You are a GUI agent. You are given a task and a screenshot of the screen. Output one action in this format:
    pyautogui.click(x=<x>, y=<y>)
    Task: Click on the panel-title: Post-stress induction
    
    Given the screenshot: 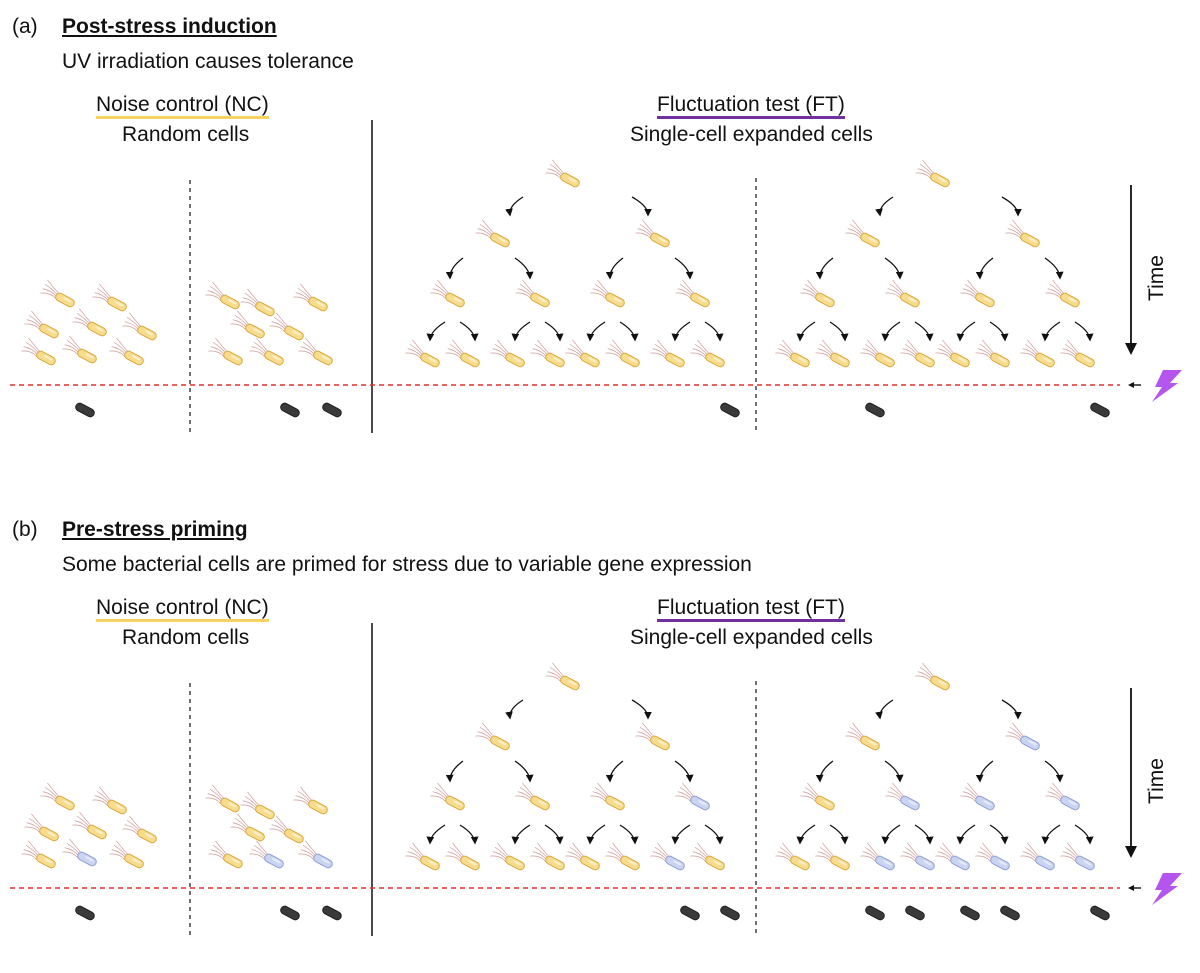 What is the action you would take?
    pyautogui.click(x=169, y=26)
    